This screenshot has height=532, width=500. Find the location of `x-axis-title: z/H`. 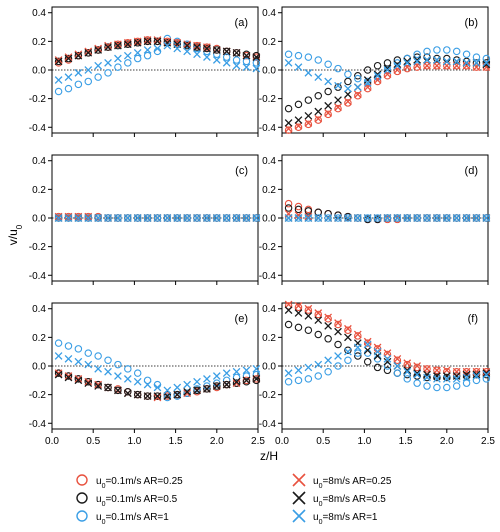

x-axis-title: z/H is located at coordinates (269, 456).